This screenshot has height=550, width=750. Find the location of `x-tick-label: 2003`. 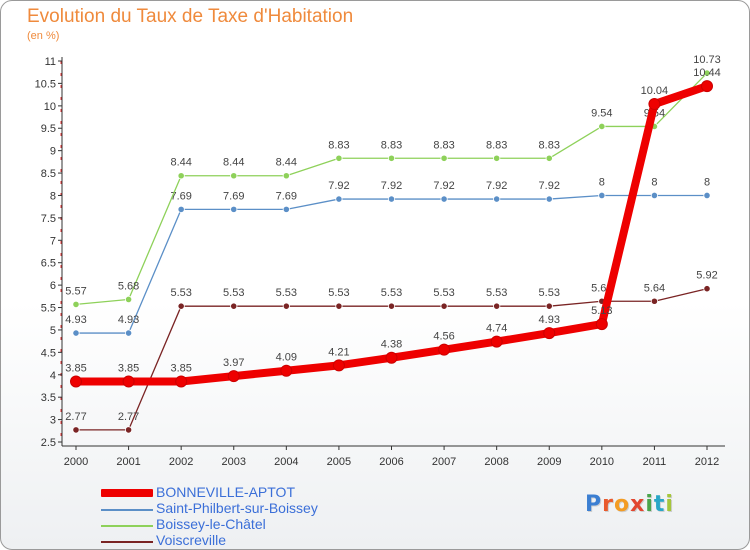

x-tick-label: 2003 is located at coordinates (234, 462).